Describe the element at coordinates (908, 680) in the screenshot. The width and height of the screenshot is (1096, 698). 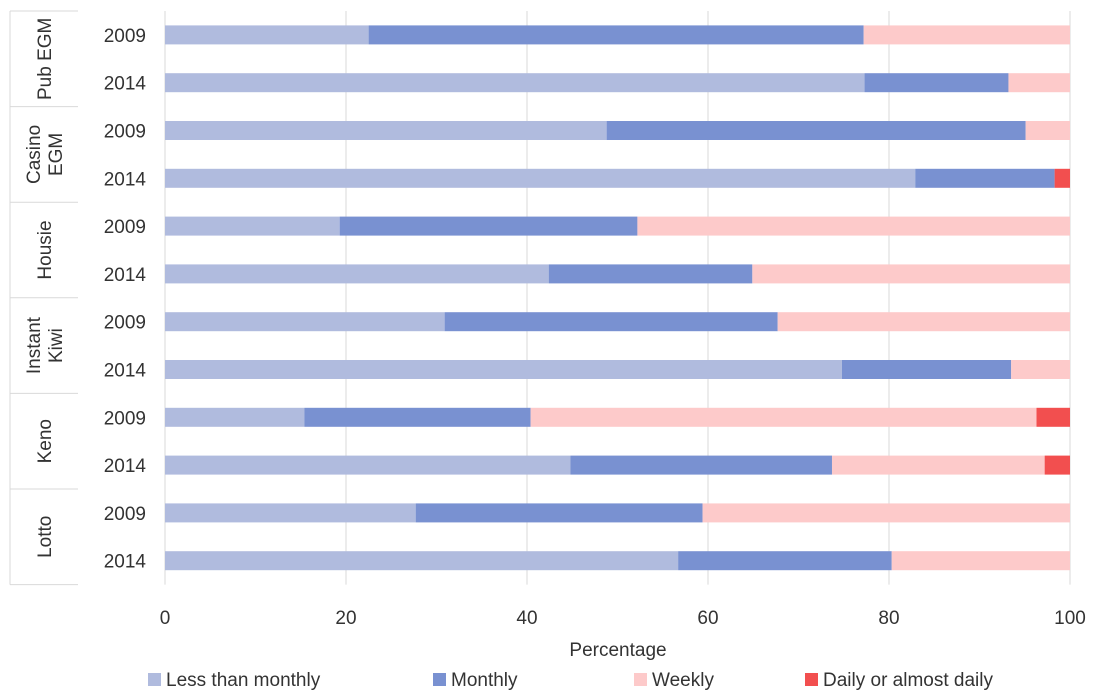
I see `legend-label: Daily or almost daily` at that location.